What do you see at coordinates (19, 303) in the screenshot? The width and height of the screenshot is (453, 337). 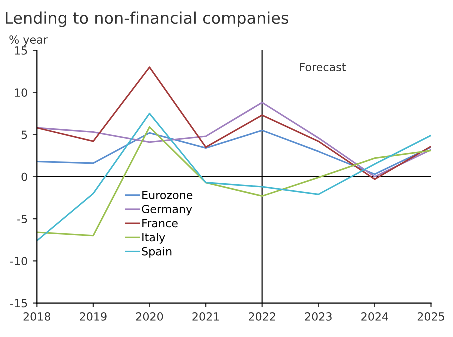 I see `y-tick-label: -15` at bounding box center [19, 303].